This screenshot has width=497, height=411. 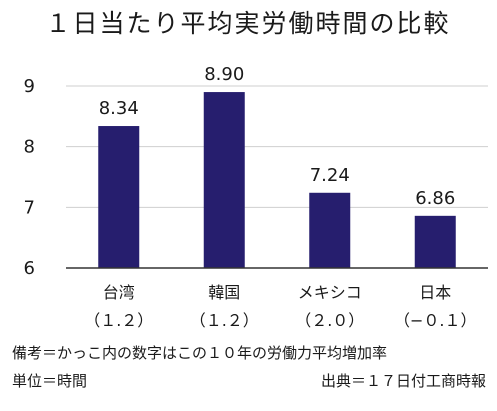 What do you see at coordinates (29, 86) in the screenshot?
I see `y-tick-label: 9` at bounding box center [29, 86].